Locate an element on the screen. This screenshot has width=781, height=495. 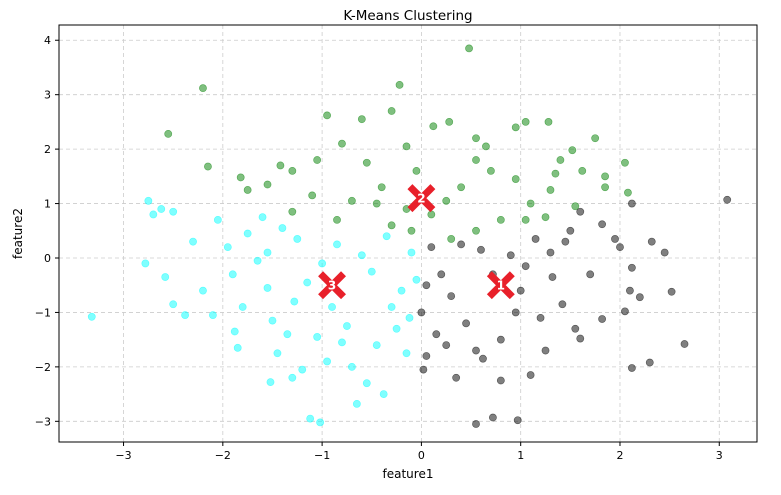
centroid-1: 1 is located at coordinates (500, 285).